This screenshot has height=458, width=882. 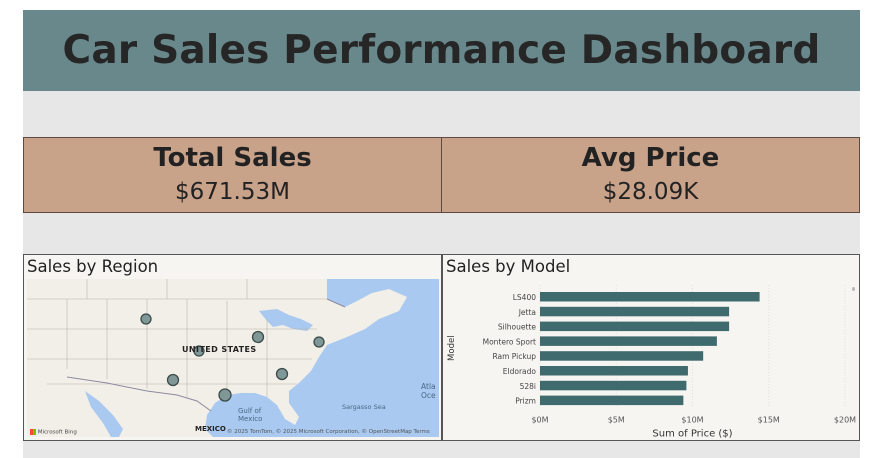 I want to click on kpi-label: Total Sales, so click(x=232, y=158).